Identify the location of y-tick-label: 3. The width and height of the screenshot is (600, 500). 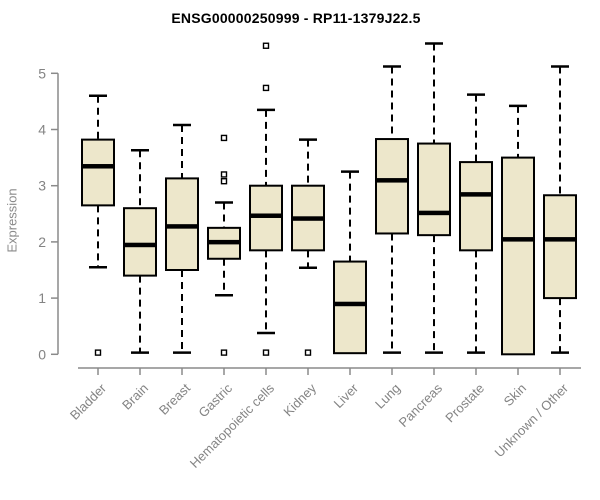
(42, 186).